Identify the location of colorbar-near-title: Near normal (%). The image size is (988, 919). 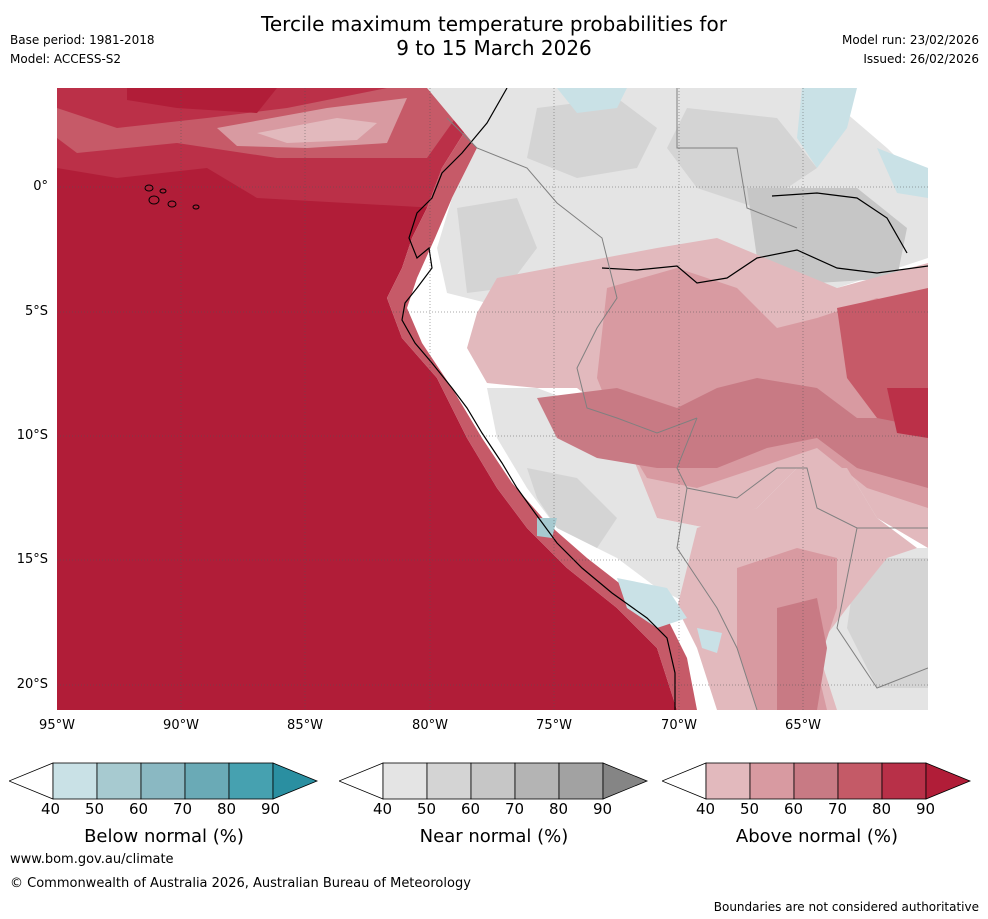
(494, 836).